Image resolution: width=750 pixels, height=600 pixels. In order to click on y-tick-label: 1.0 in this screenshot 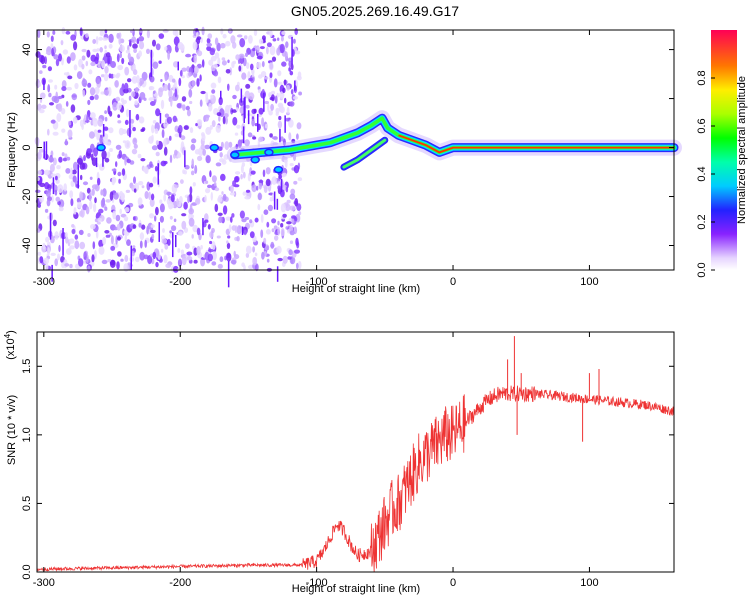, I will do `click(27, 434)`.